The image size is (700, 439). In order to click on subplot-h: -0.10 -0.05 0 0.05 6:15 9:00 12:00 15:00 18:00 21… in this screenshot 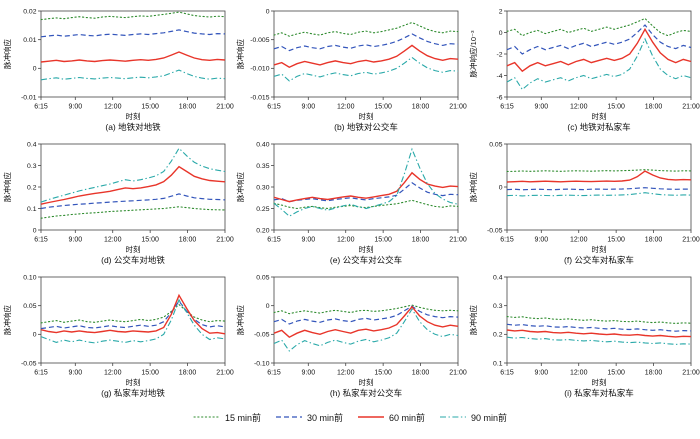, I will do `click(350, 336)`.